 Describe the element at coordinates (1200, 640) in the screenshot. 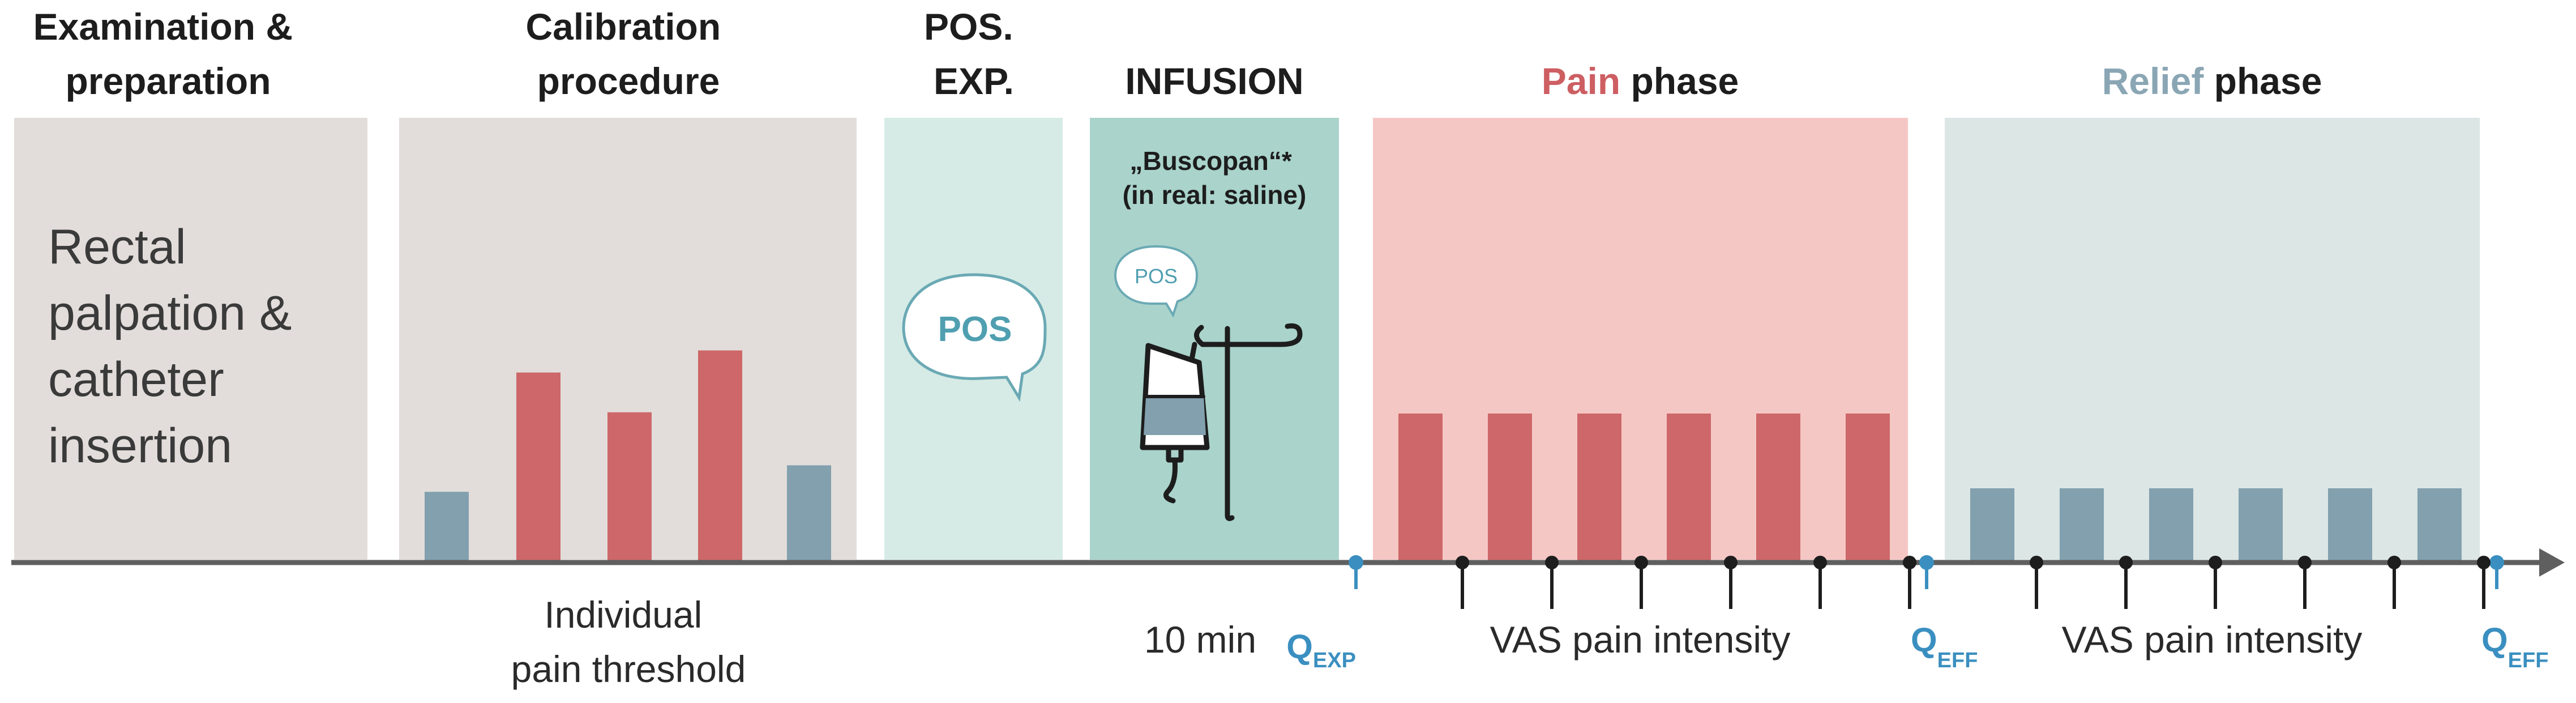

I see `infusion-duration-label: 10 min` at that location.